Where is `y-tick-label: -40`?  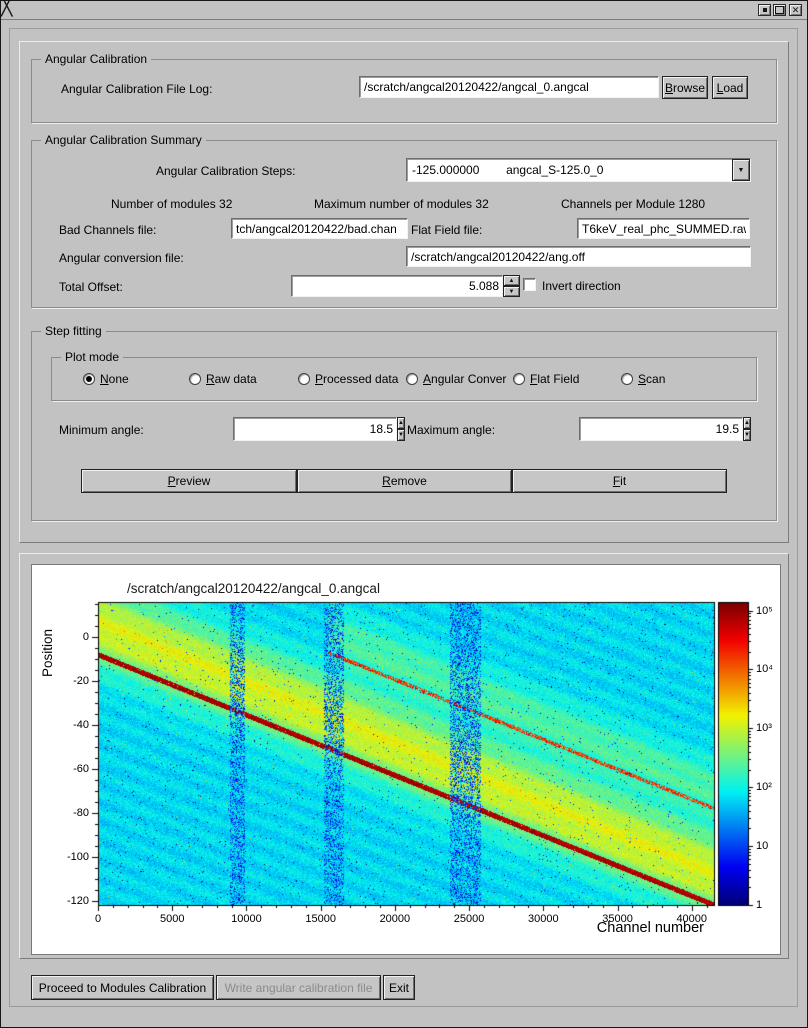 y-tick-label: -40 is located at coordinates (81, 724).